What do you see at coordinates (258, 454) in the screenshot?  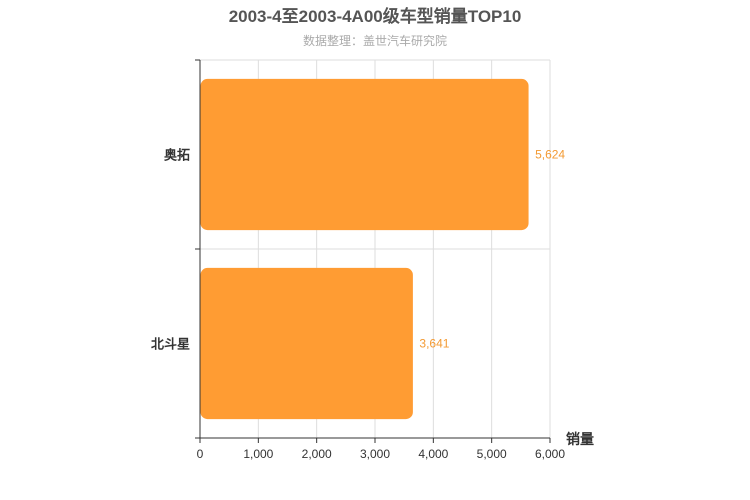 I see `x-tick-label: 1,000` at bounding box center [258, 454].